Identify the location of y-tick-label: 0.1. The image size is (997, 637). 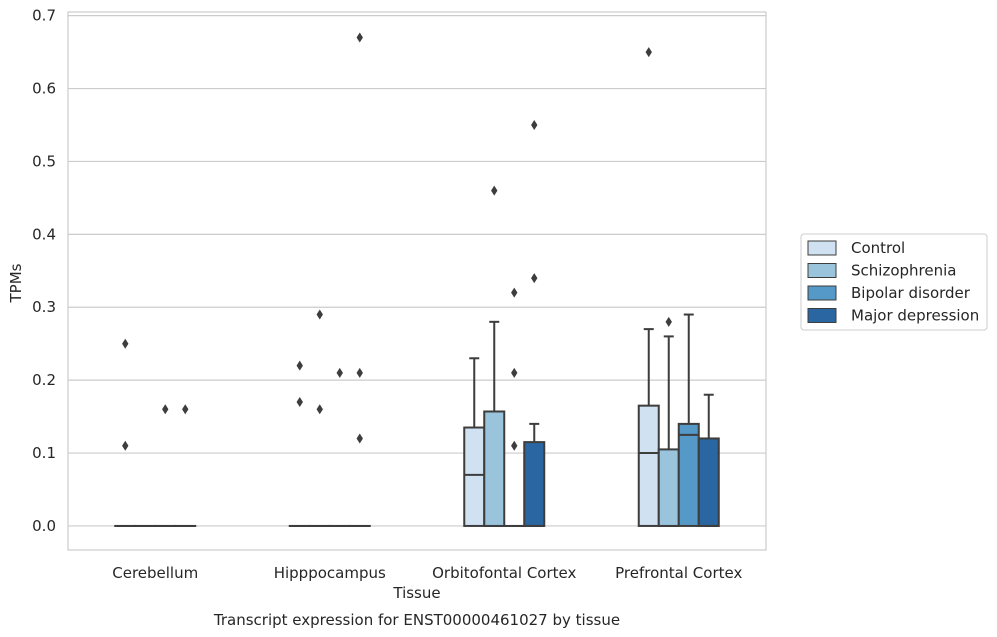
(44, 453).